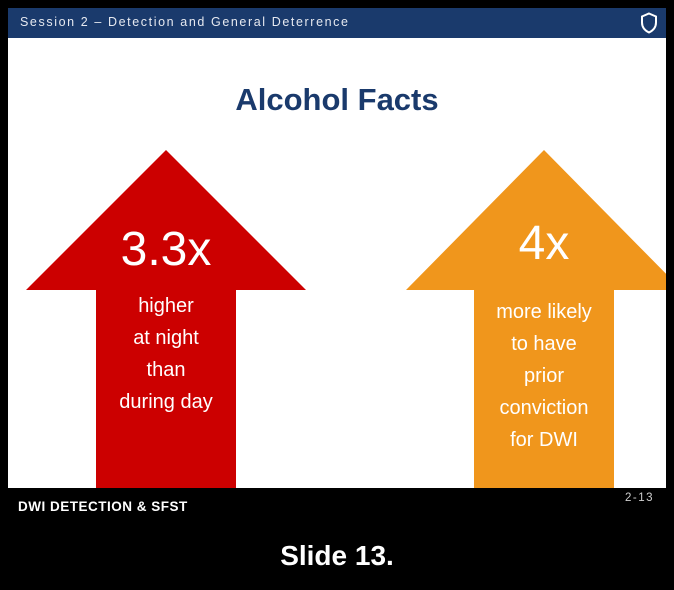 The width and height of the screenshot is (674, 590). Describe the element at coordinates (166, 249) in the screenshot. I see `red-arrow-value: 3.3x` at that location.